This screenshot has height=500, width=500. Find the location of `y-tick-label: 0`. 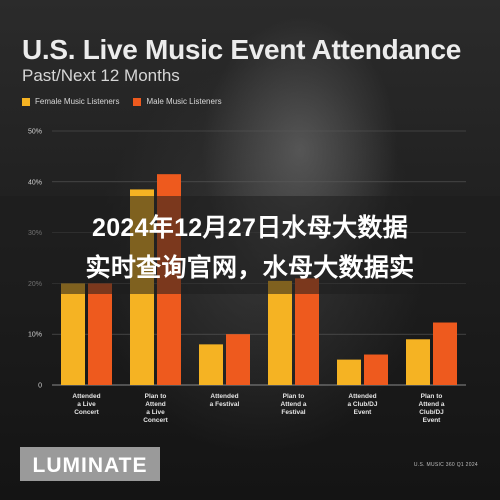

y-tick-label: 0 is located at coordinates (40, 386).